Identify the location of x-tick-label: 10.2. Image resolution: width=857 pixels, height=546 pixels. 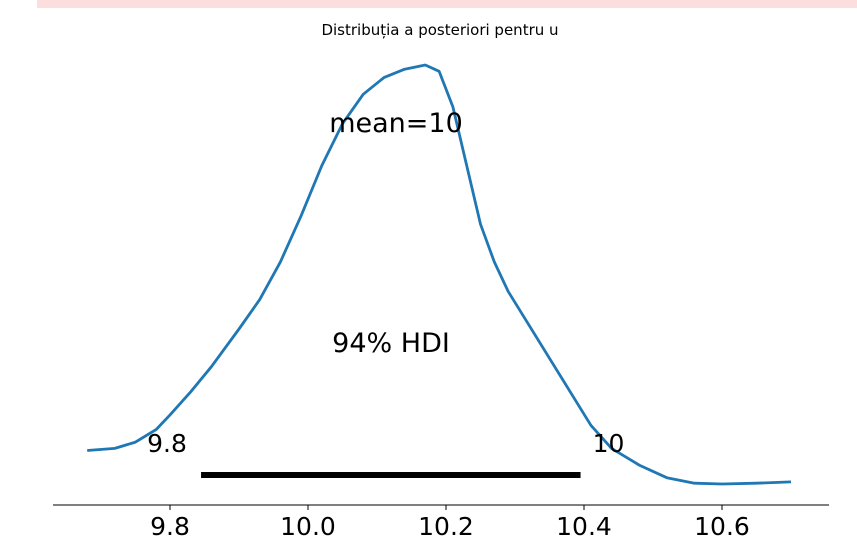
(446, 526).